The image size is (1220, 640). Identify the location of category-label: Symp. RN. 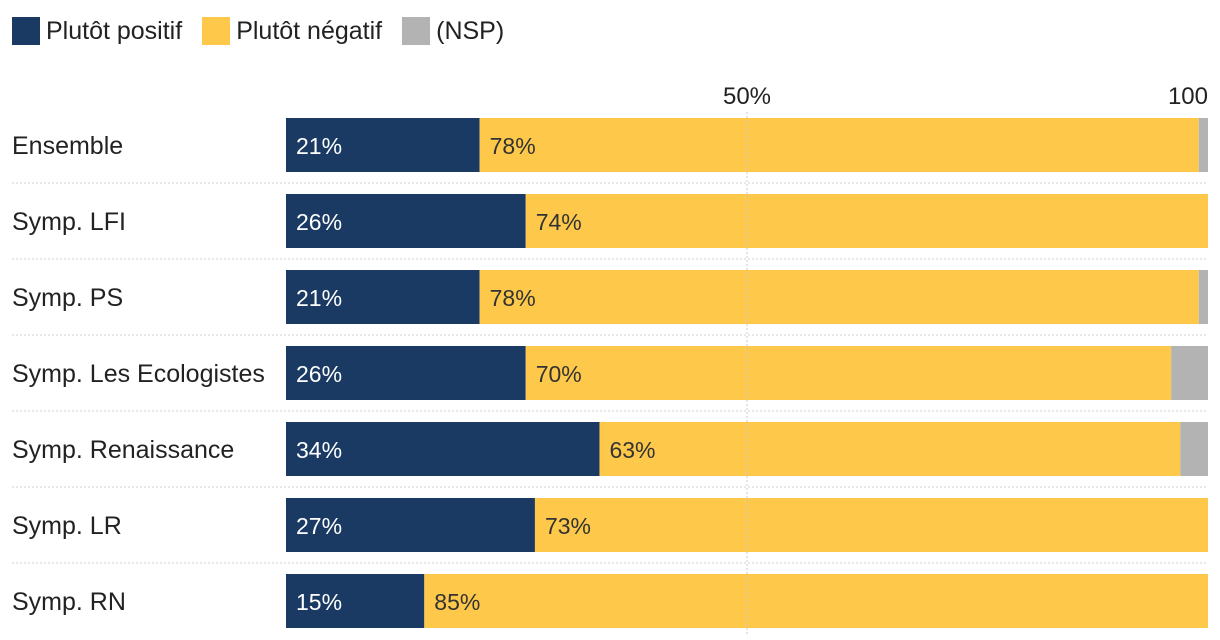
(69, 602).